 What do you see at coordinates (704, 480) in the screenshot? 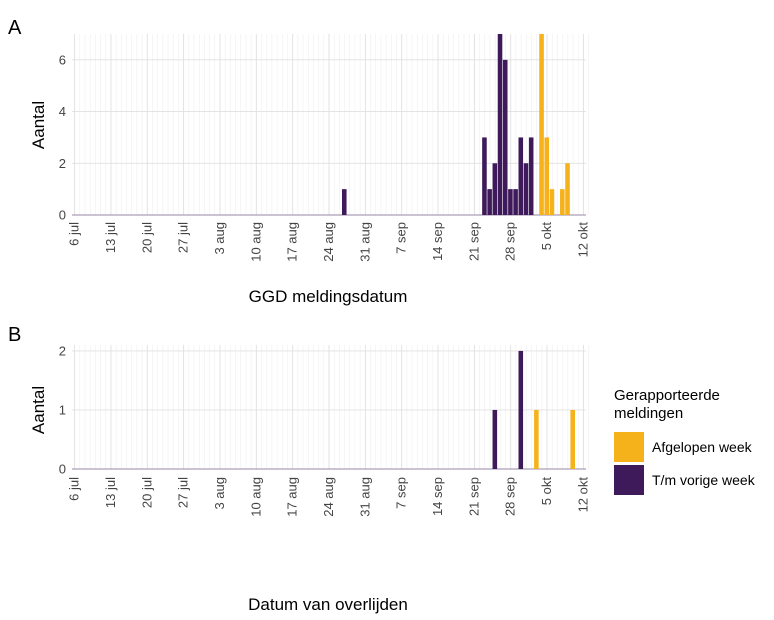
I see `legend-label-vorige: T/m vorige week` at bounding box center [704, 480].